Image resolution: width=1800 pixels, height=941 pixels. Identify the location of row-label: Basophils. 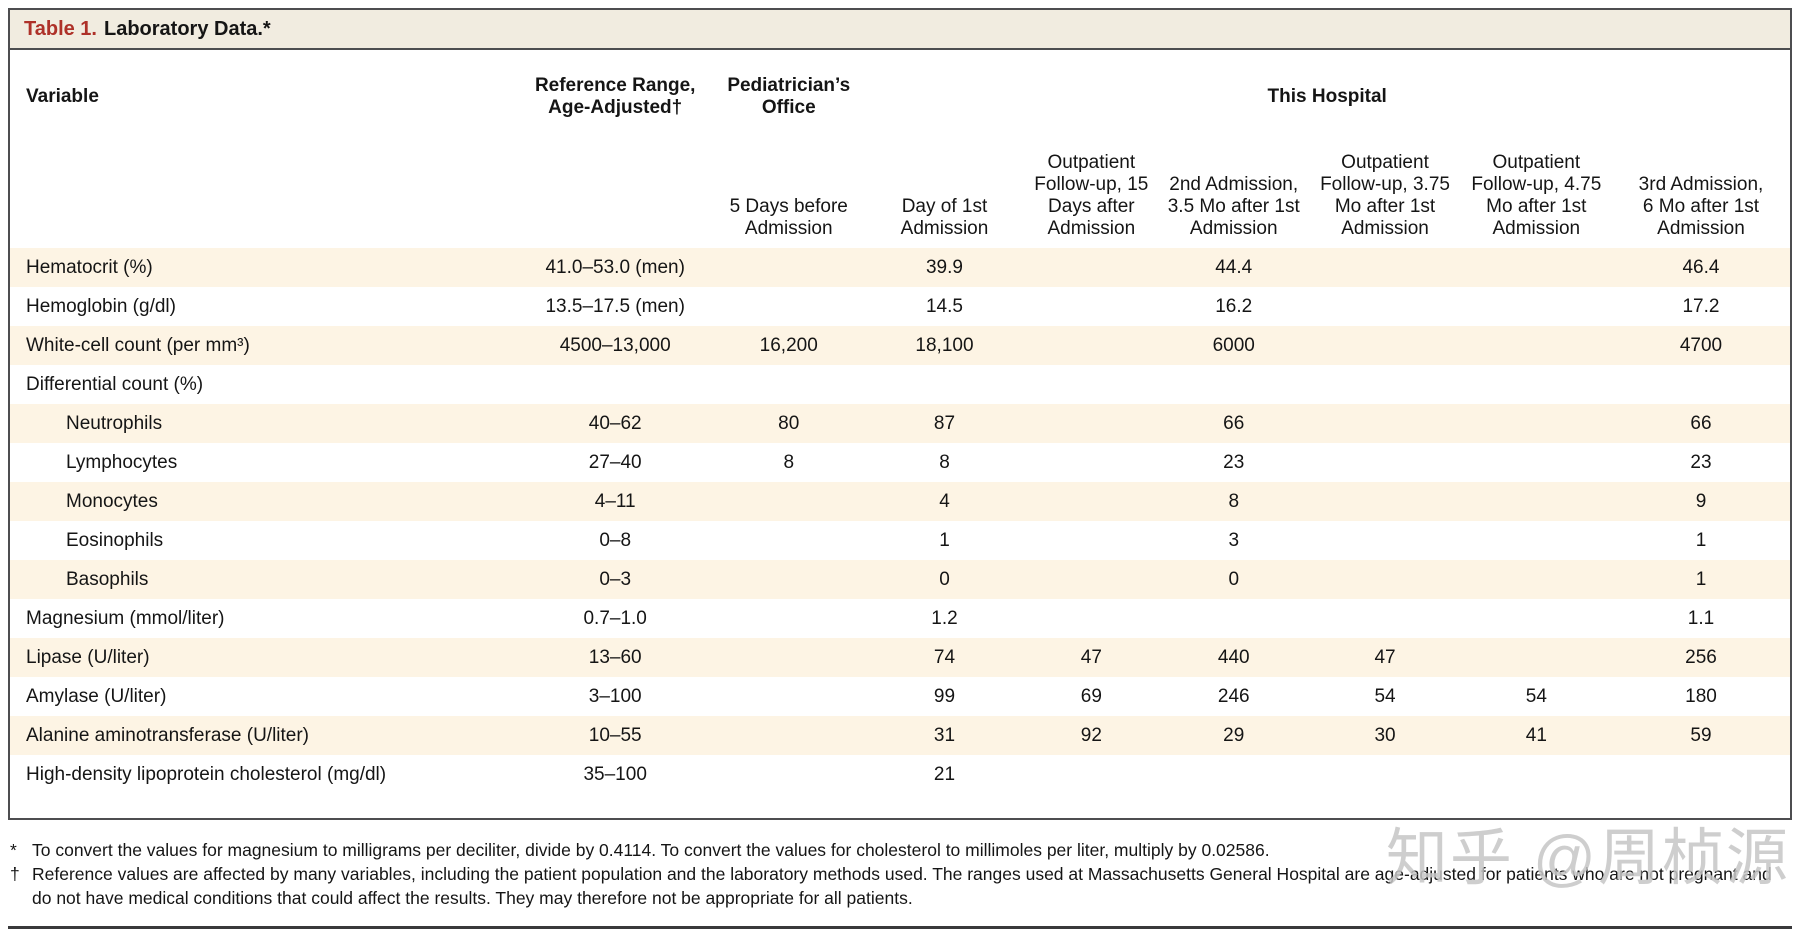
(107, 579).